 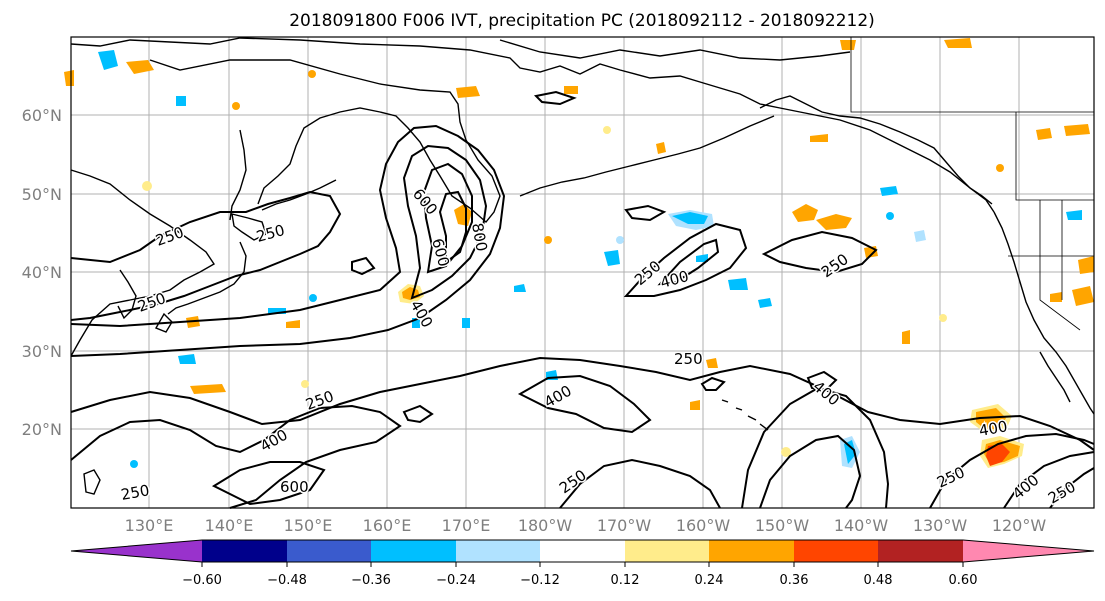 I want to click on japan-honshu, so click(x=207, y=278).